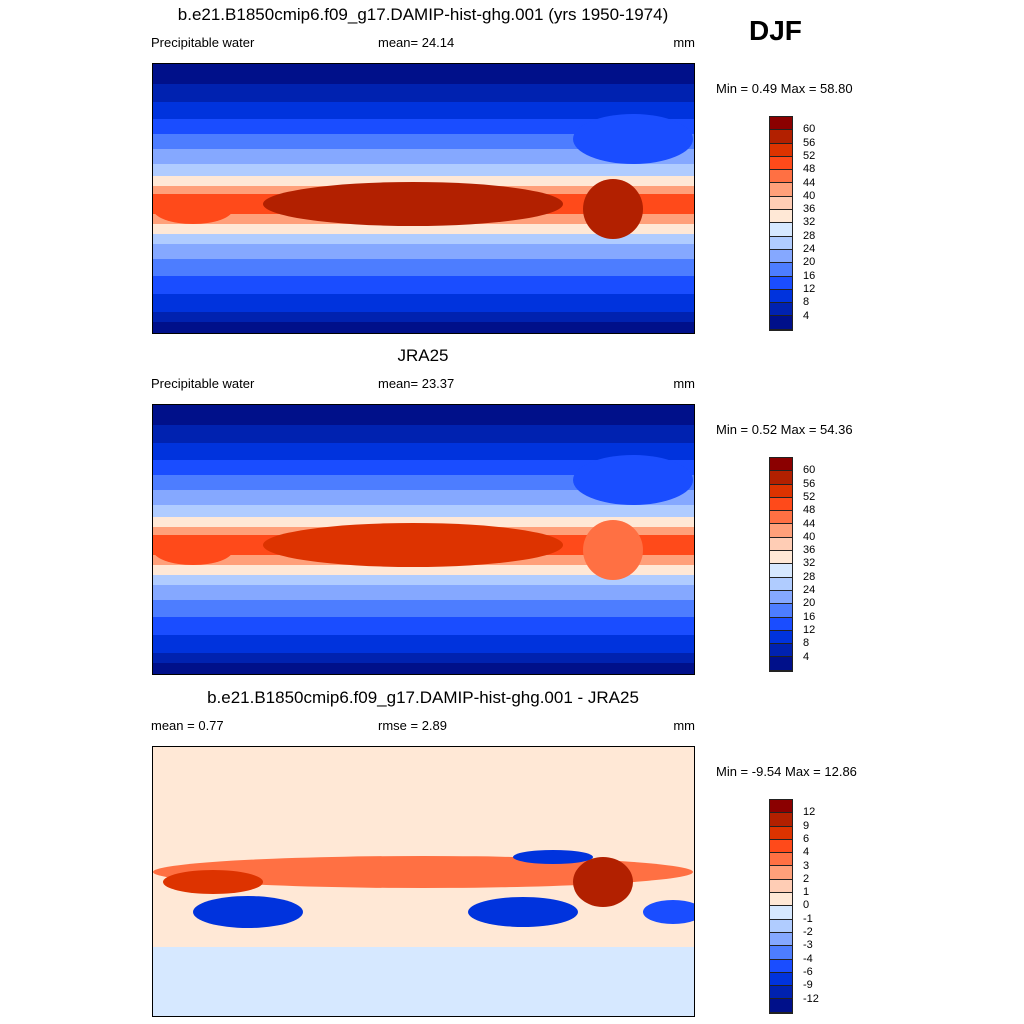  I want to click on colorbar-label: 0, so click(806, 905).